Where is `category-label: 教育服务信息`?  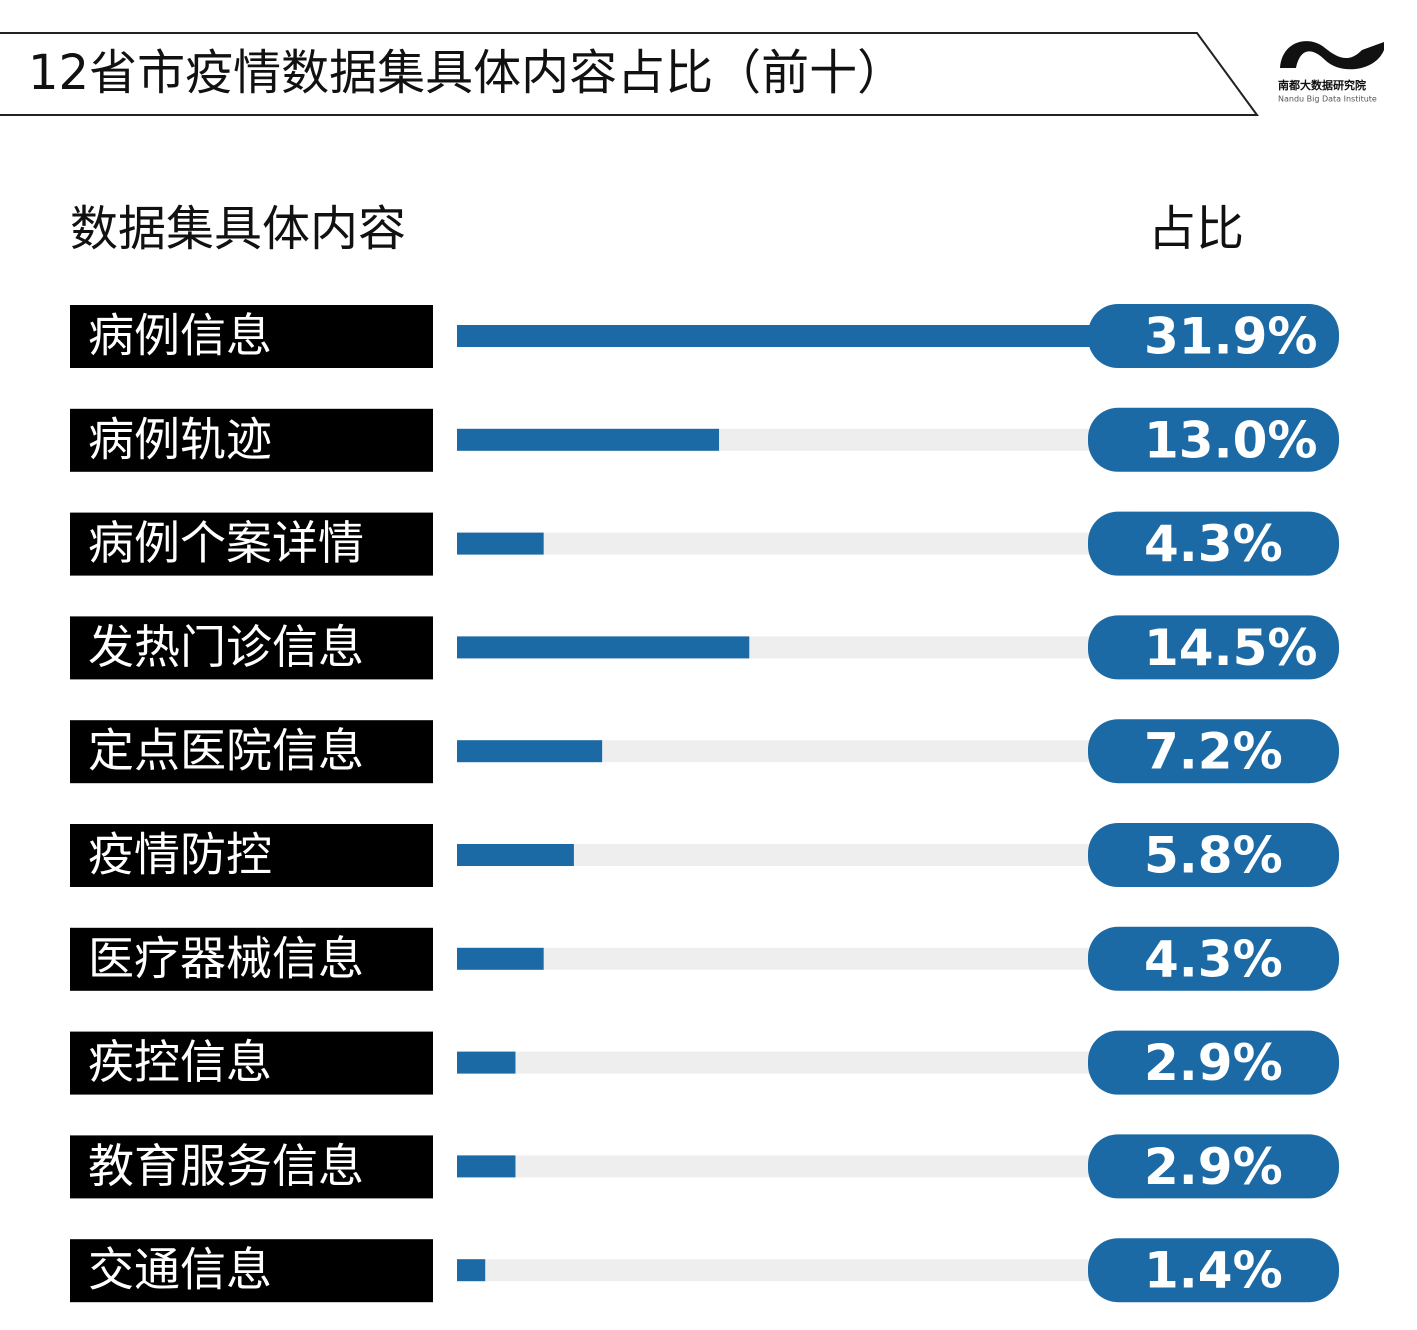 category-label: 教育服务信息 is located at coordinates (226, 1166).